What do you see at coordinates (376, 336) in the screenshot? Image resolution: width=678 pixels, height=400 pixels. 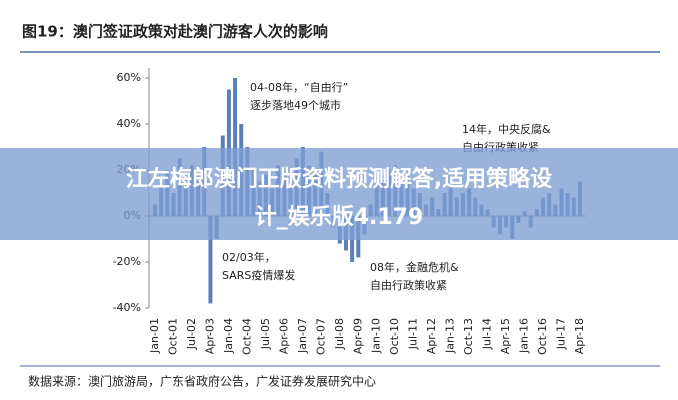 I see `x-tick-label: Jan-10` at bounding box center [376, 336].